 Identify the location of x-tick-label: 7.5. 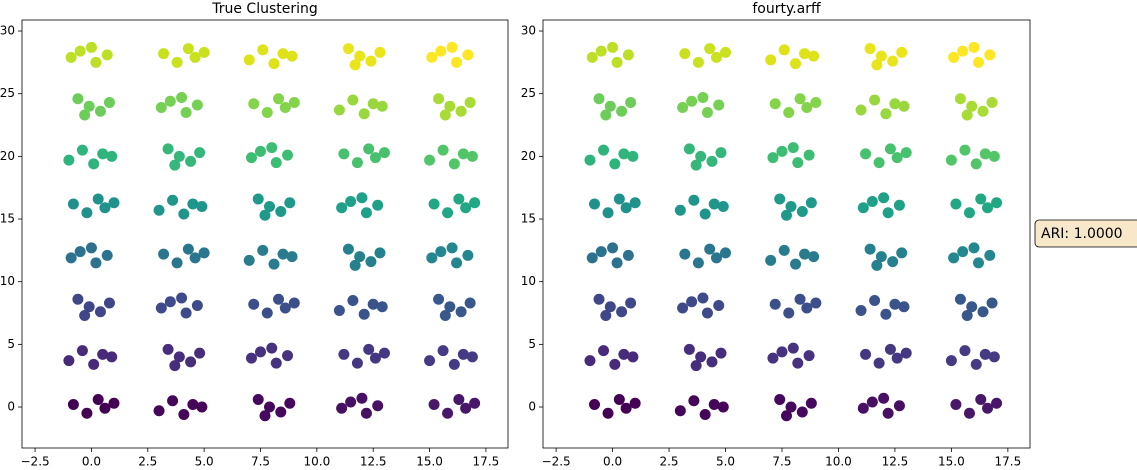
(781, 462).